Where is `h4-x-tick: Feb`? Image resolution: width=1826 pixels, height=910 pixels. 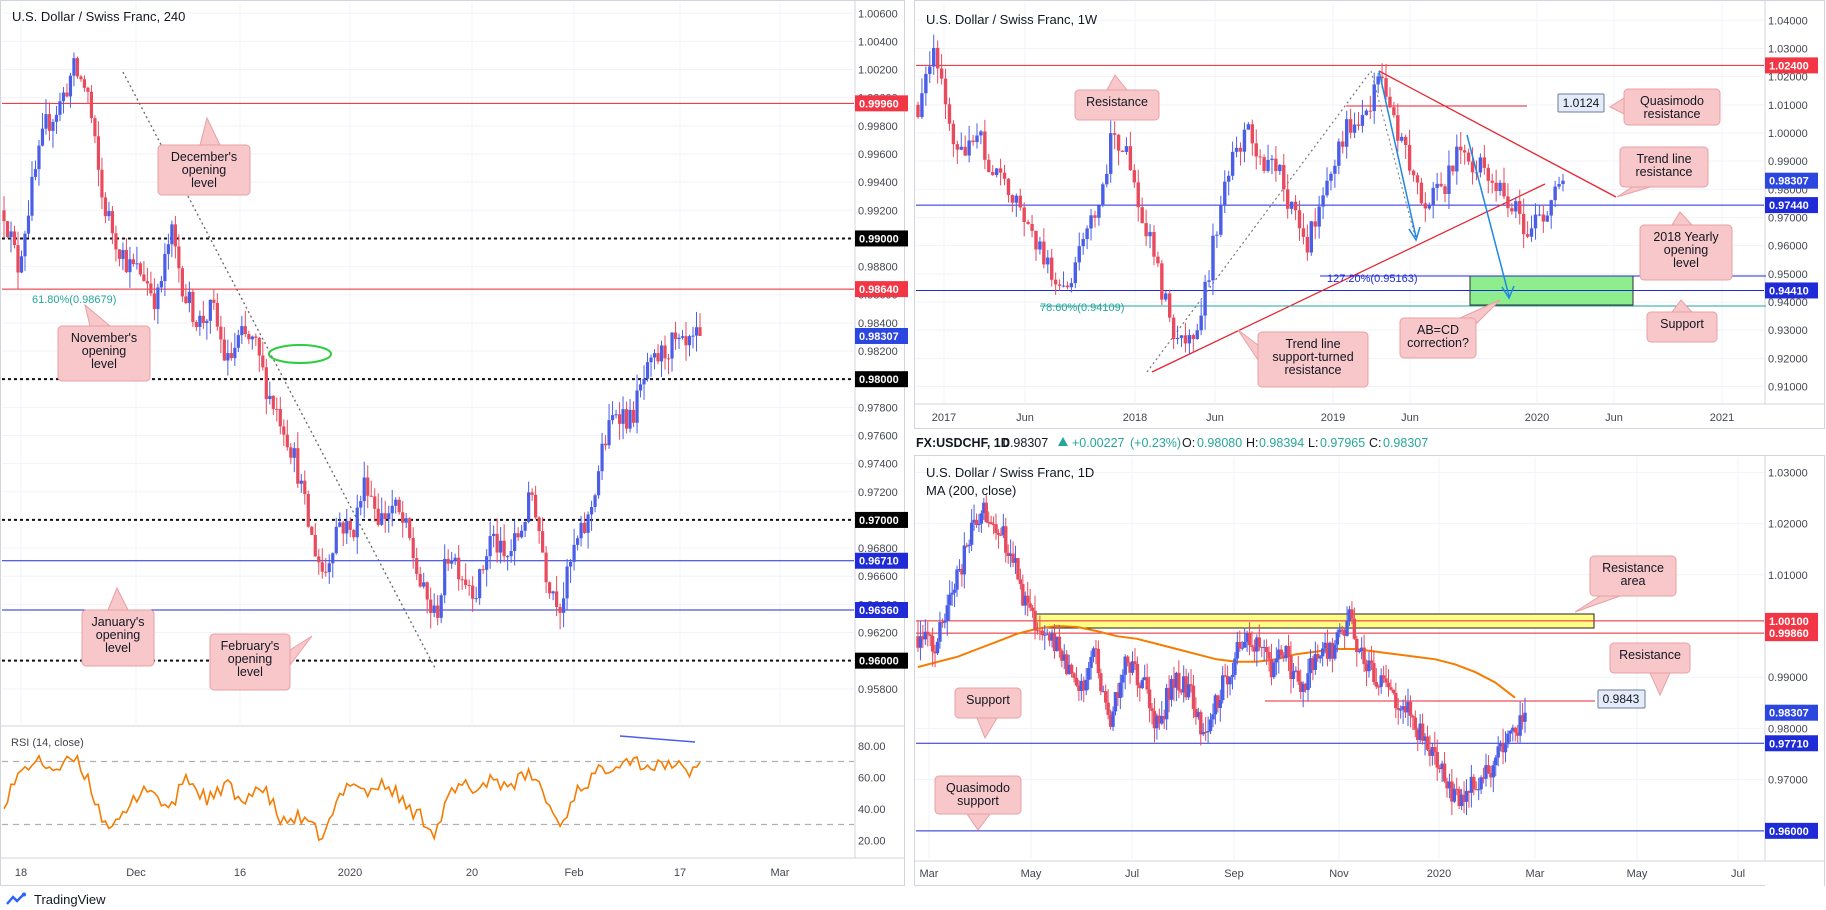
h4-x-tick: Feb is located at coordinates (574, 873).